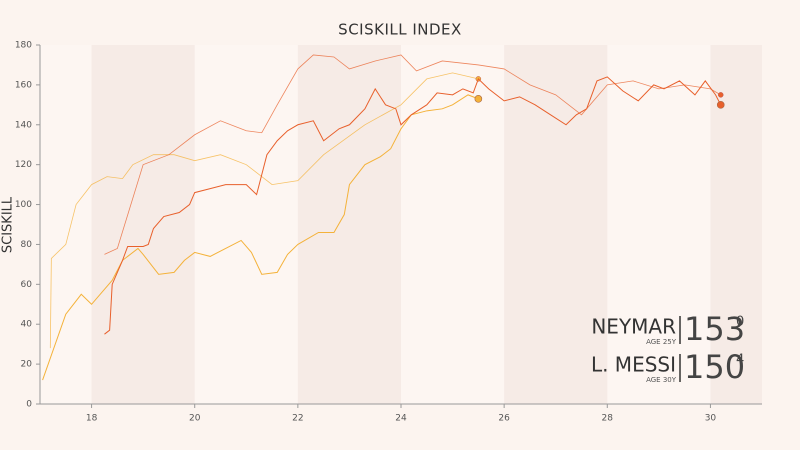 Image resolution: width=800 pixels, height=450 pixels. Describe the element at coordinates (633, 327) in the screenshot. I see `legend-name: NEYMAR` at that location.